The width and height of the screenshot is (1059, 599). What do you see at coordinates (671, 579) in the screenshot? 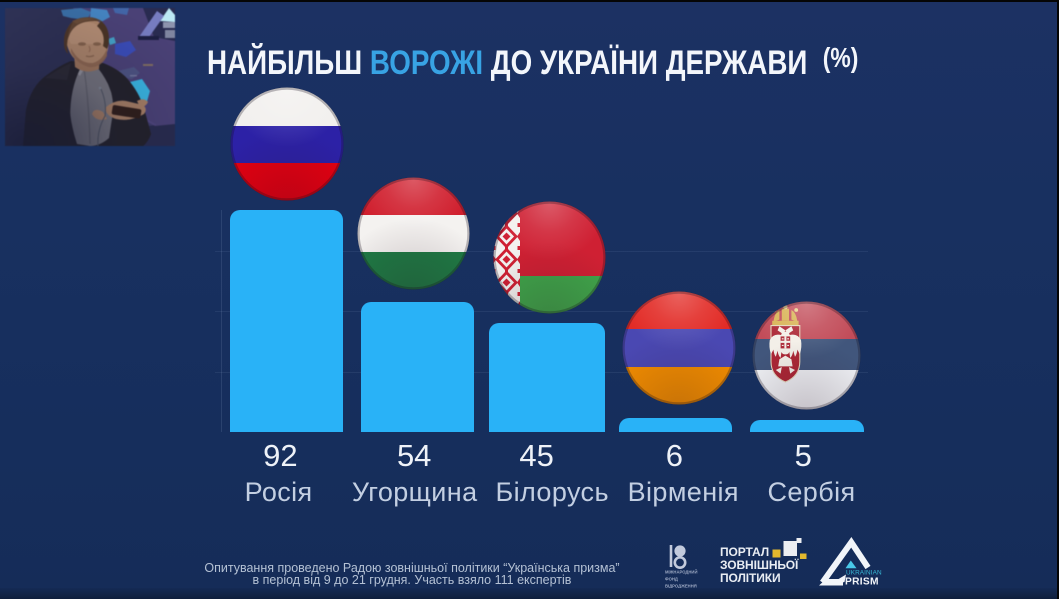
I see `svg-text: ФОНД` at bounding box center [671, 579].